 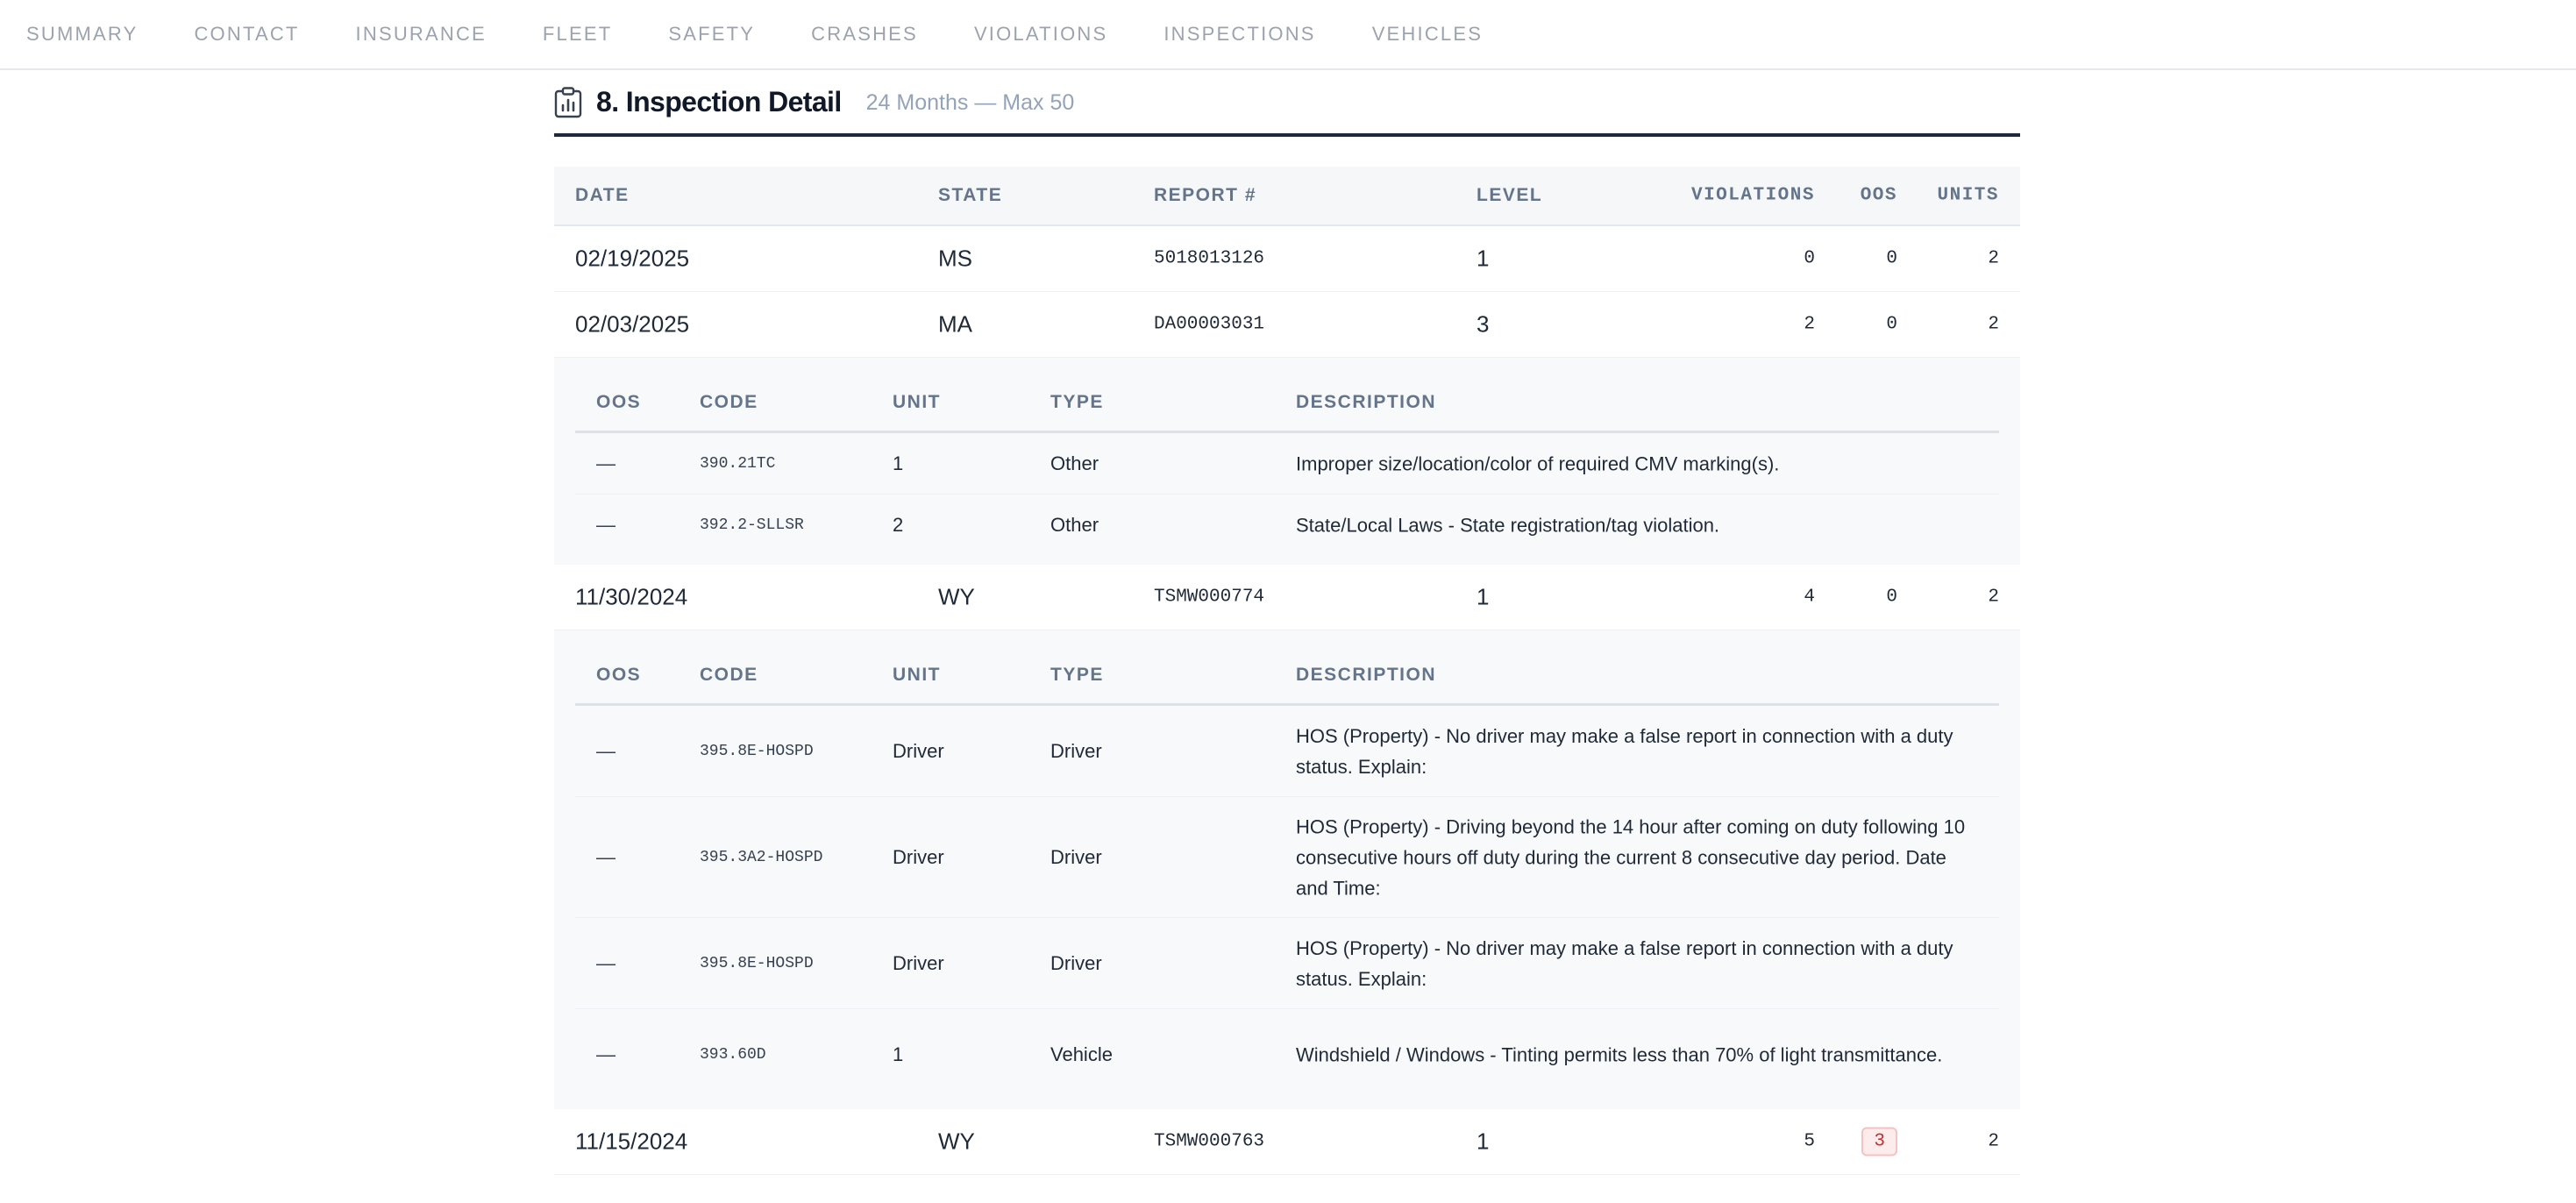 What do you see at coordinates (1809, 1141) in the screenshot?
I see `violations-count: 5` at bounding box center [1809, 1141].